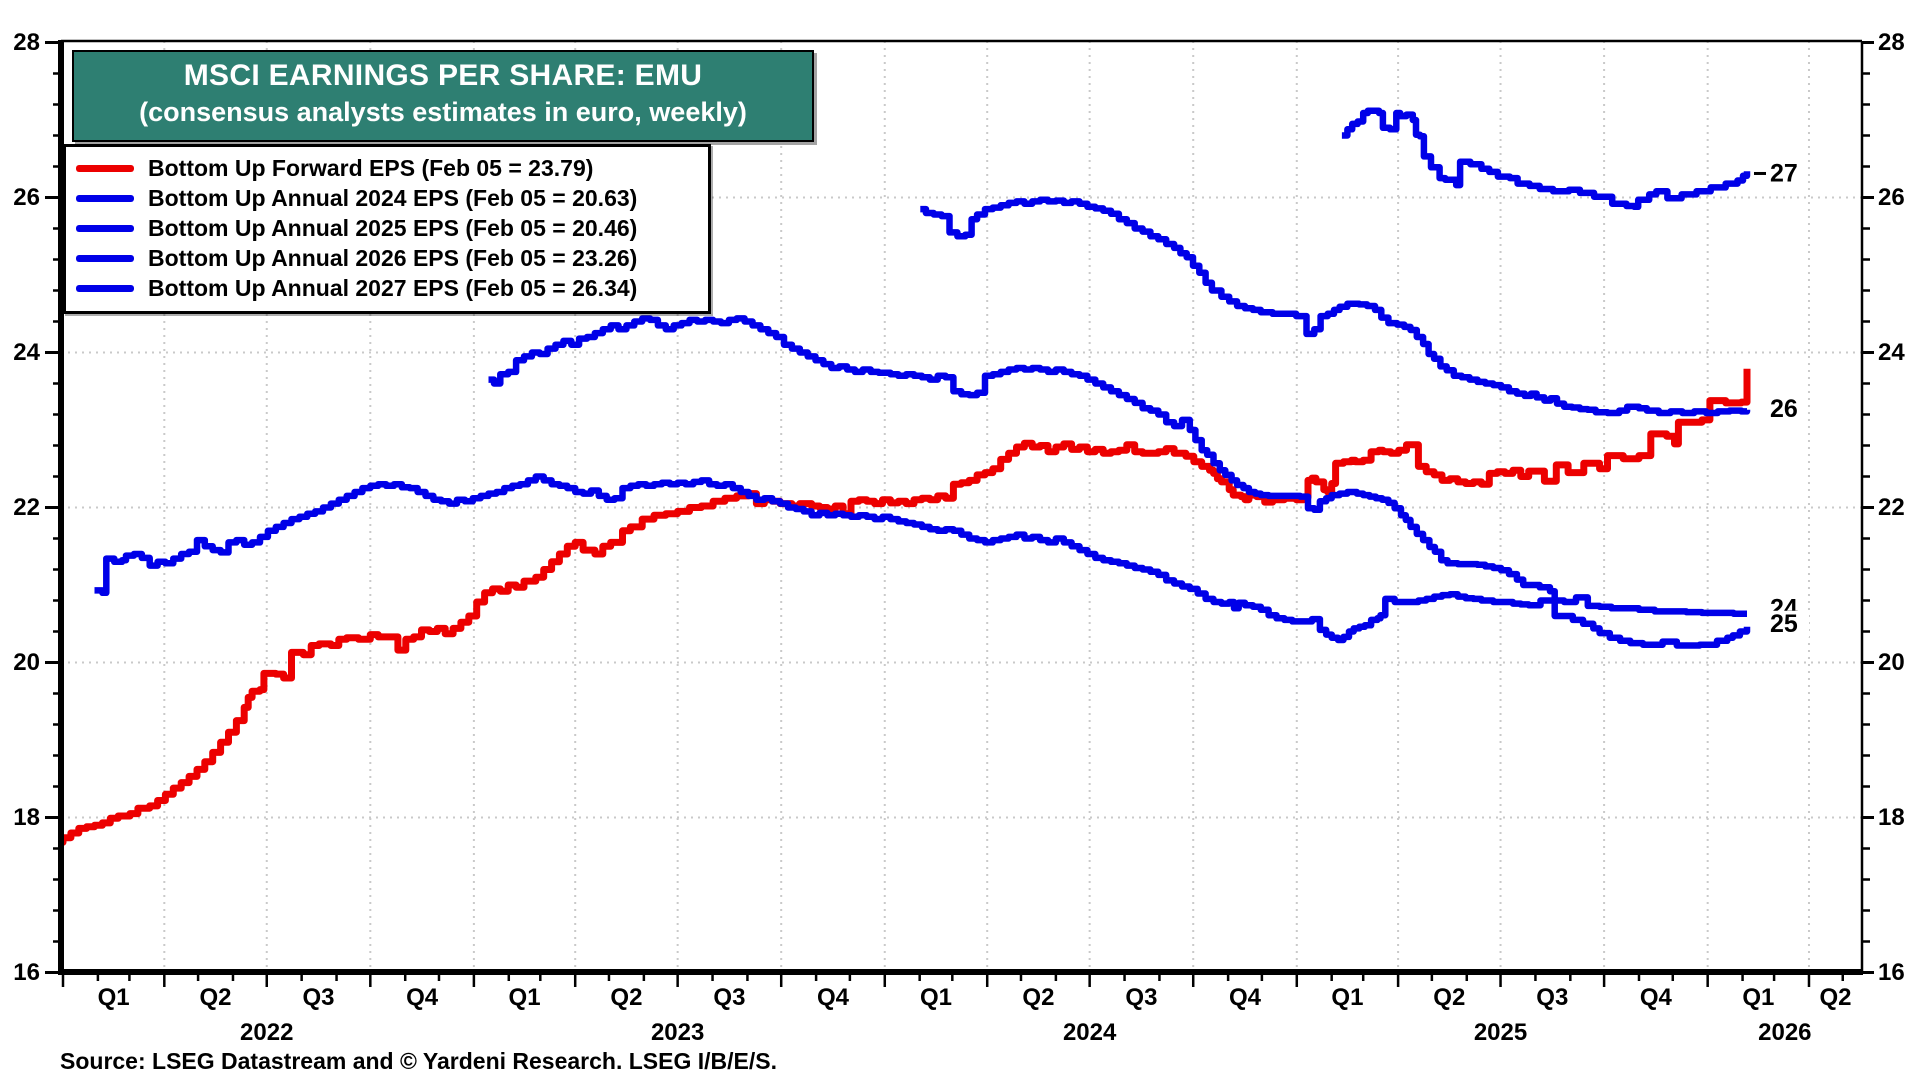 The width and height of the screenshot is (1920, 1080). Describe the element at coordinates (1891, 352) in the screenshot. I see `y-axis-label-right: 24` at that location.